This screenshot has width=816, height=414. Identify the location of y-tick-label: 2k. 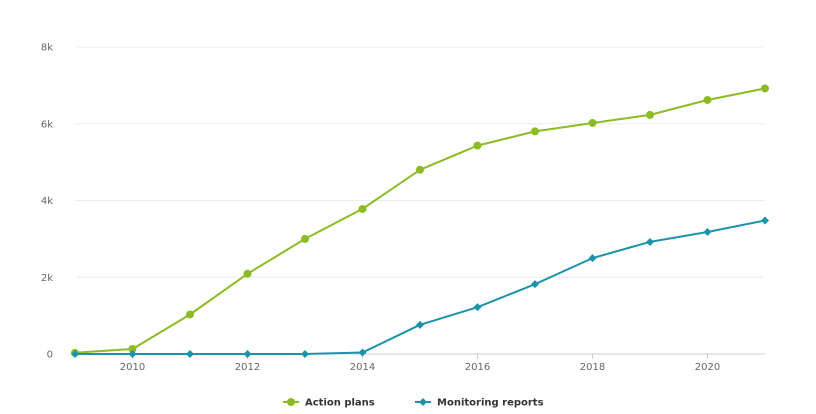
(47, 278).